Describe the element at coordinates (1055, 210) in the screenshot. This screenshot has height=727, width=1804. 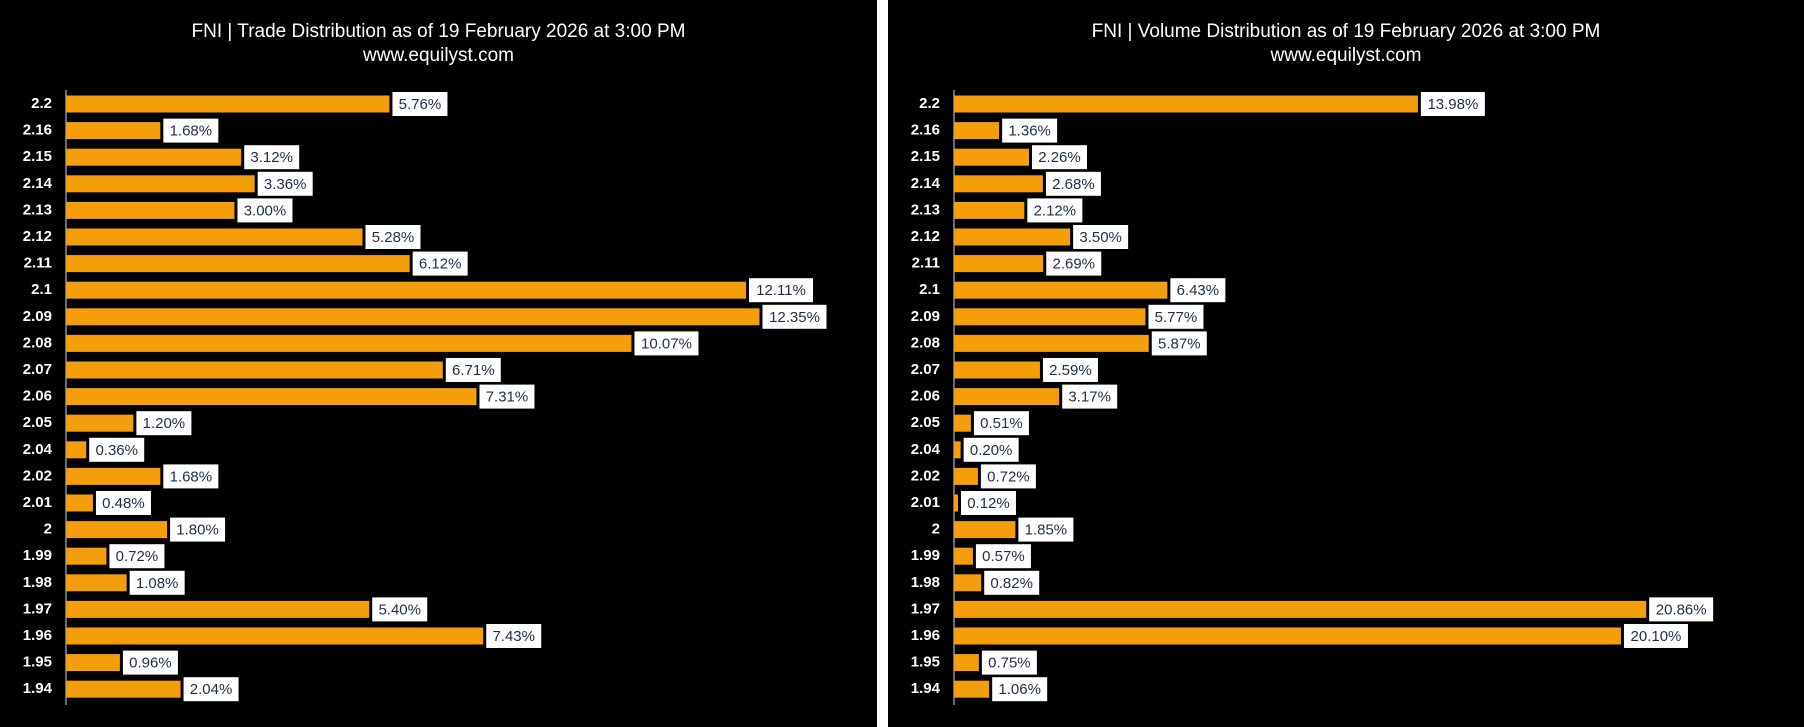
I see `data-label: 2.12%` at that location.